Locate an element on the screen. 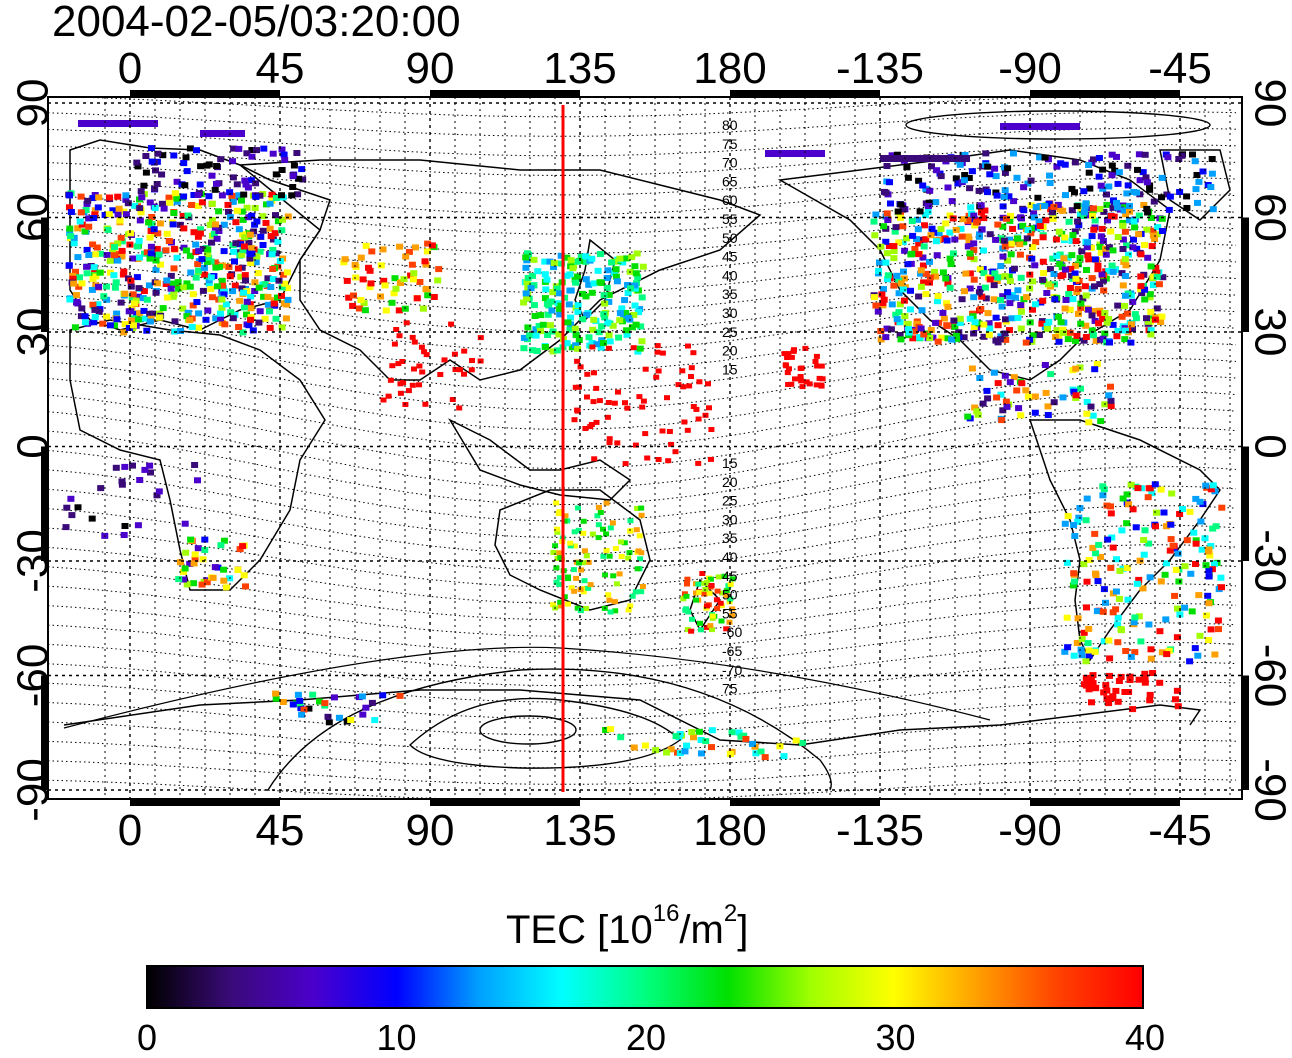 The image size is (1292, 1058). contour-line is located at coordinates (642, 664).